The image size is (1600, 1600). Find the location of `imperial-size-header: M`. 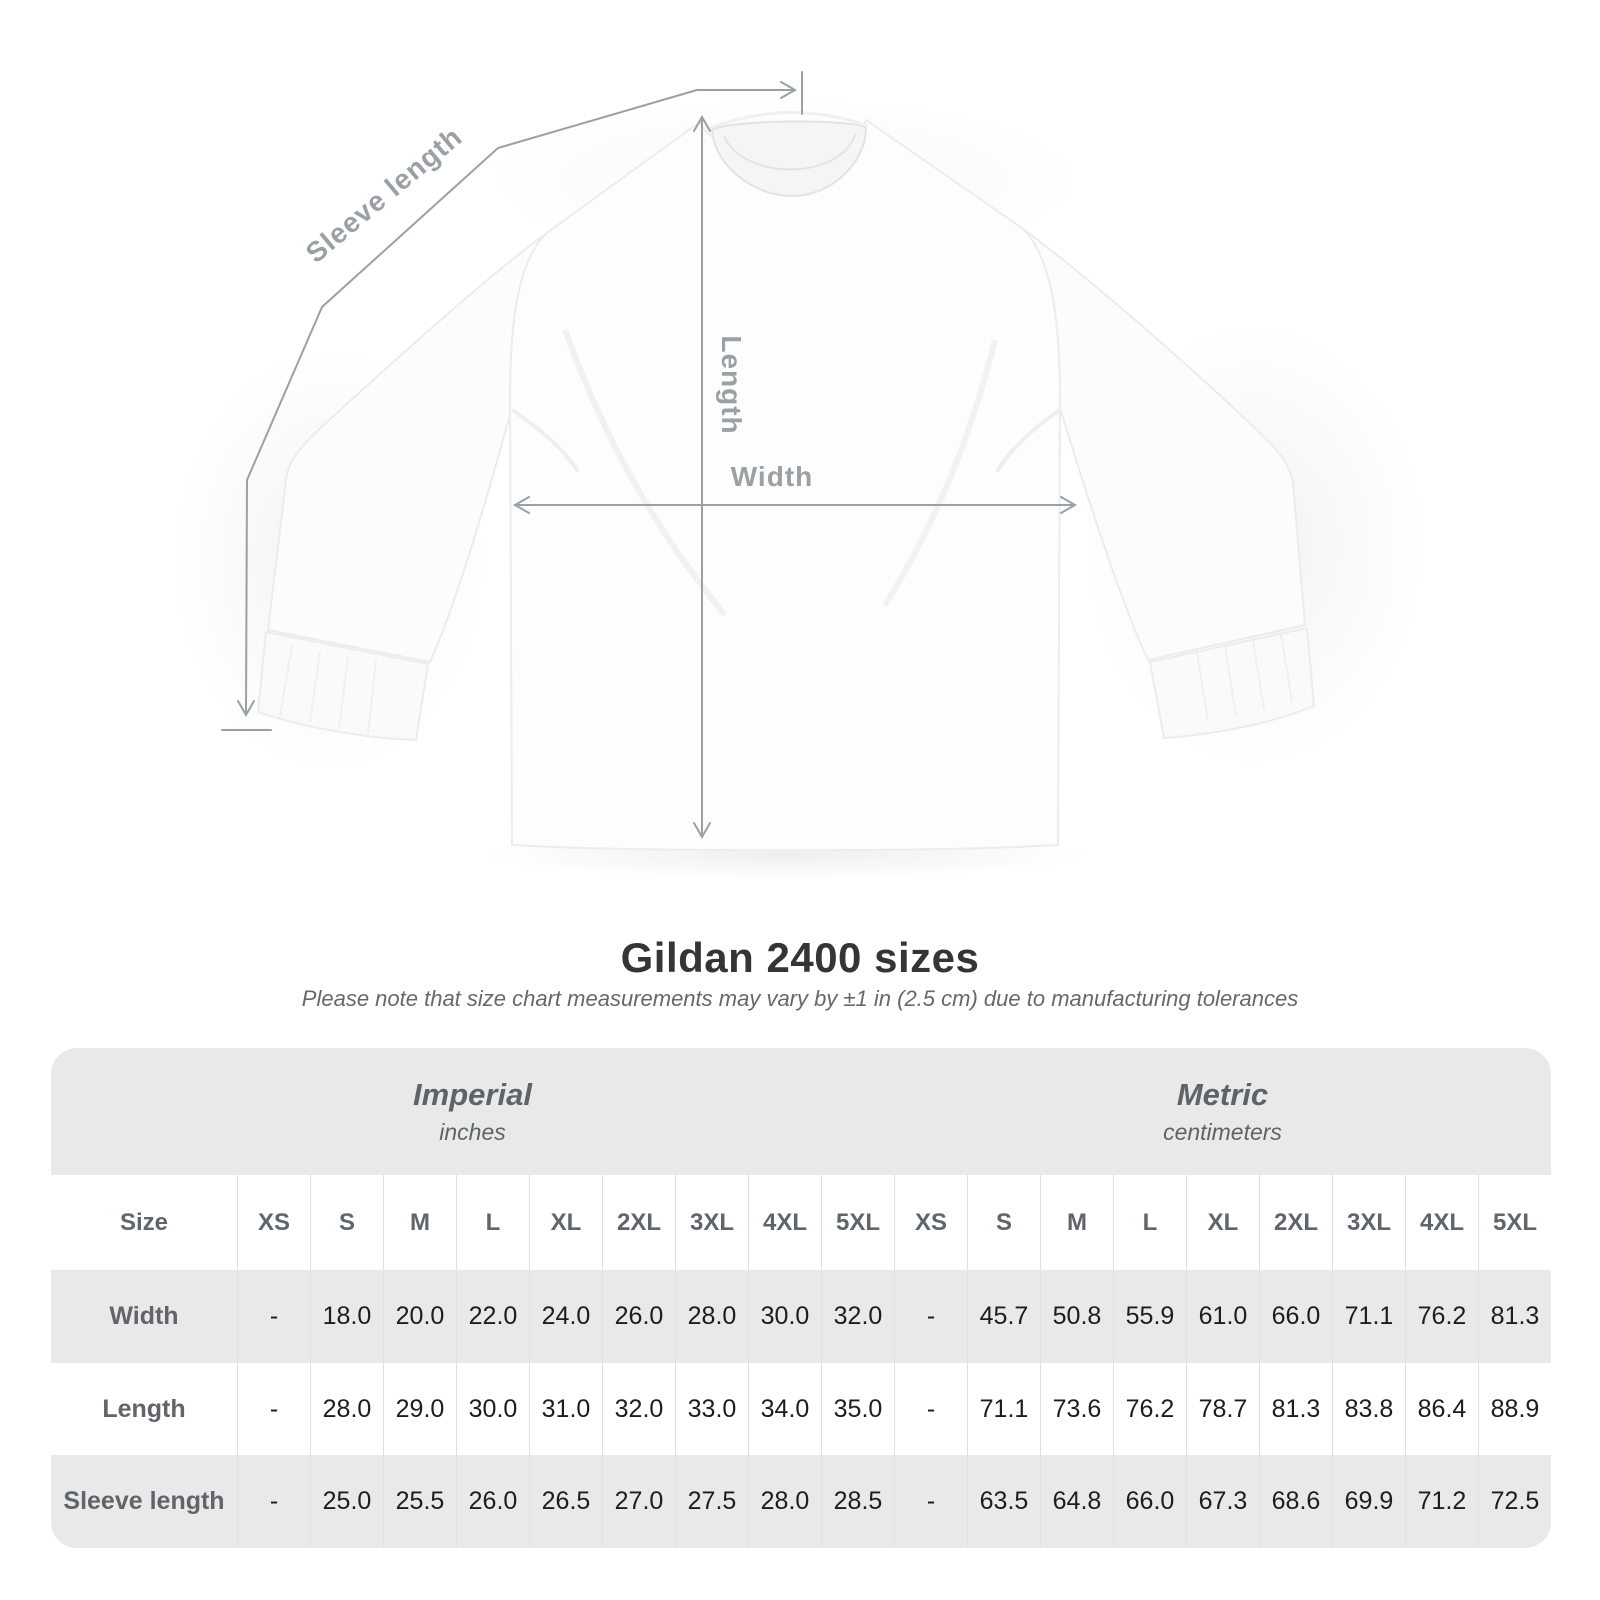

imperial-size-header: M is located at coordinates (419, 1222).